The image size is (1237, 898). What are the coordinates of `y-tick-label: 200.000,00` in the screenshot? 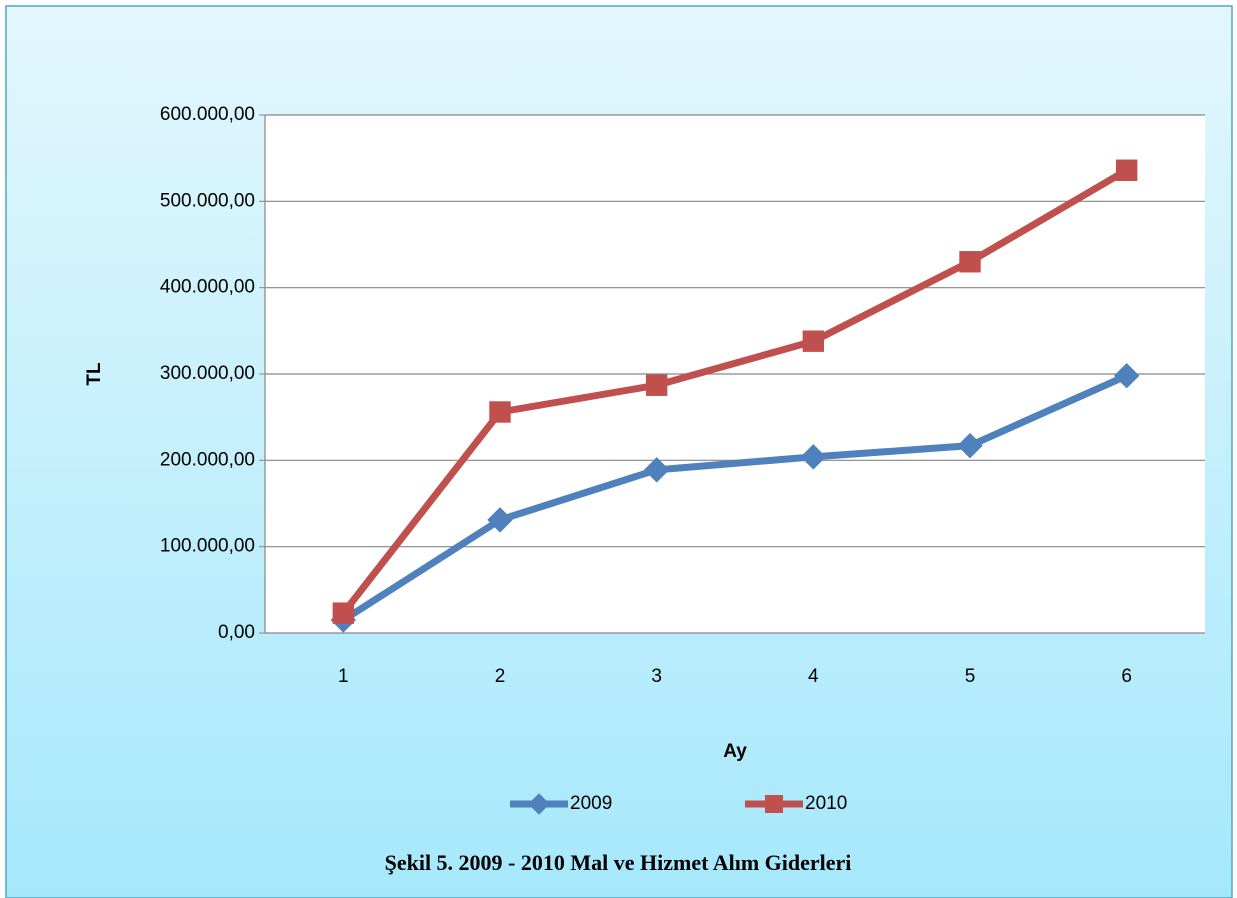 It's located at (207, 459).